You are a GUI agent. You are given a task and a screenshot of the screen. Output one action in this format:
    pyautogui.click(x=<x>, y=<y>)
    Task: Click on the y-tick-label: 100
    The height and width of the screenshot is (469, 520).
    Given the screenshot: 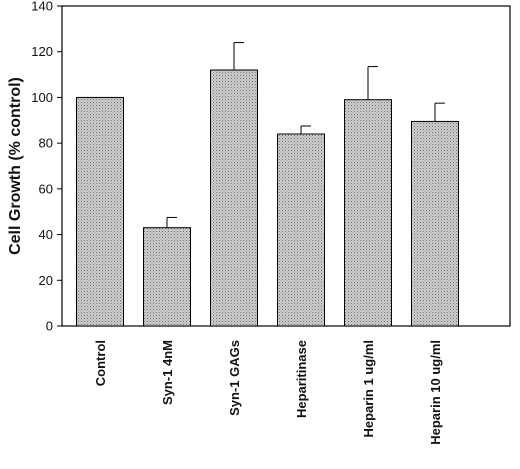 What is the action you would take?
    pyautogui.click(x=42, y=97)
    